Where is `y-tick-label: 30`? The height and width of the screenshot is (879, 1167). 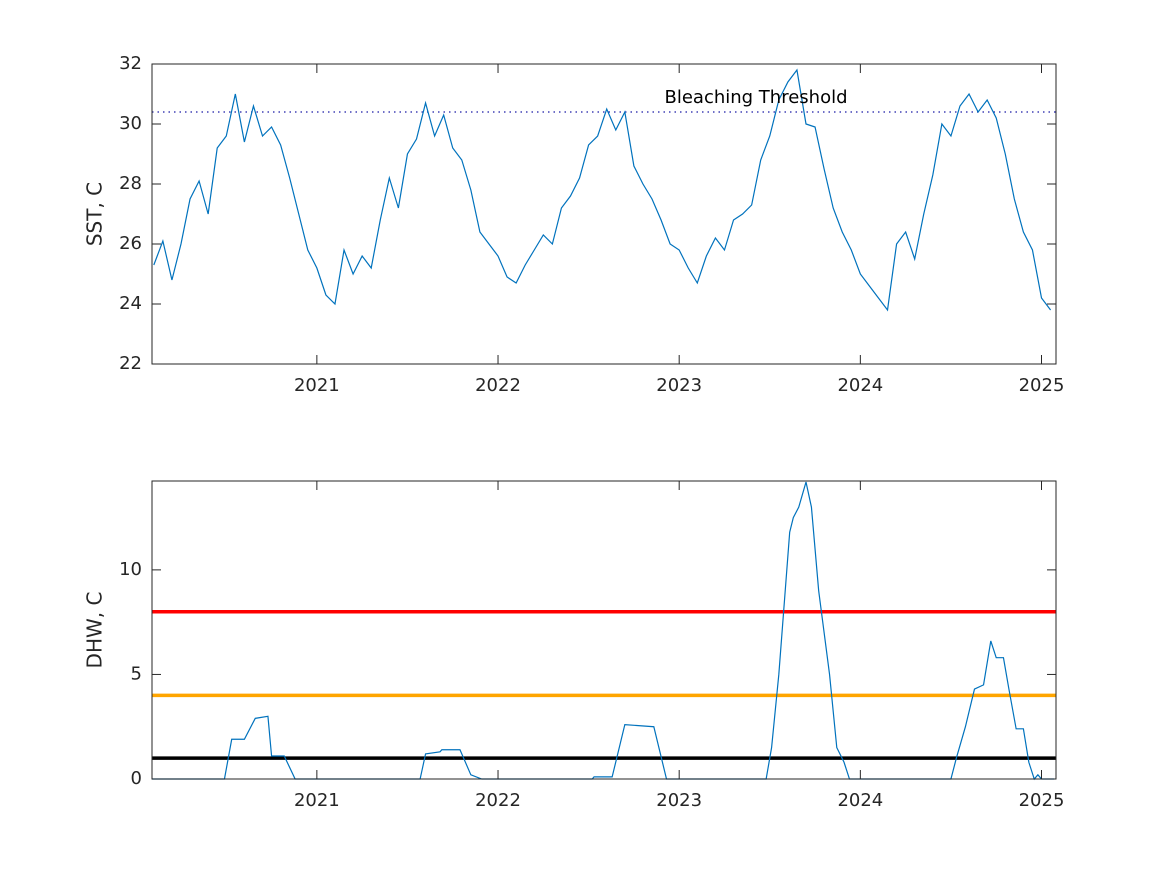 y-tick-label: 30 is located at coordinates (130, 123).